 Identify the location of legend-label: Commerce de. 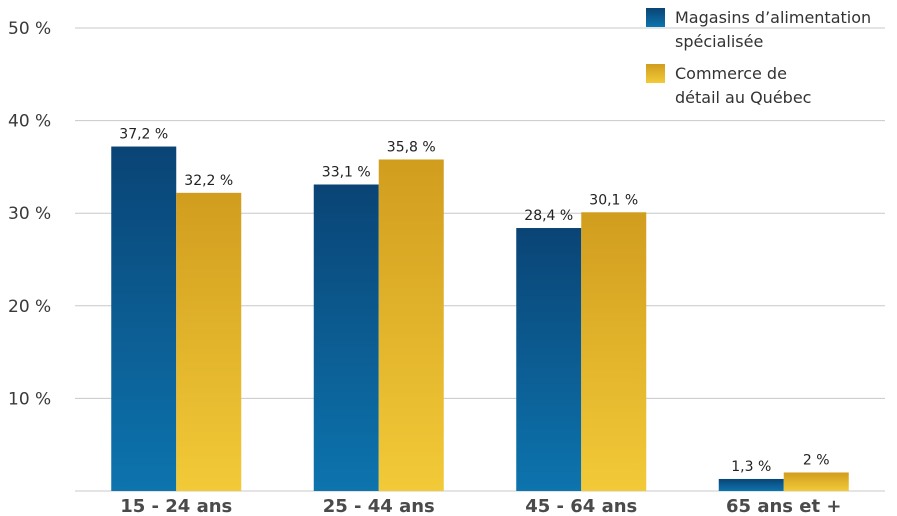
(731, 73).